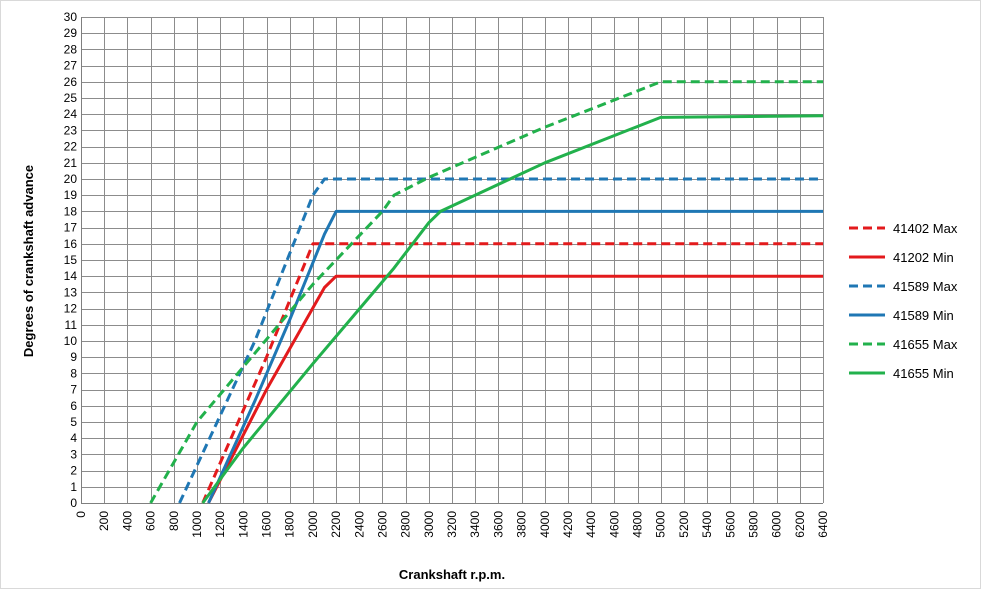  What do you see at coordinates (71, 325) in the screenshot?
I see `y-tick-label: 11` at bounding box center [71, 325].